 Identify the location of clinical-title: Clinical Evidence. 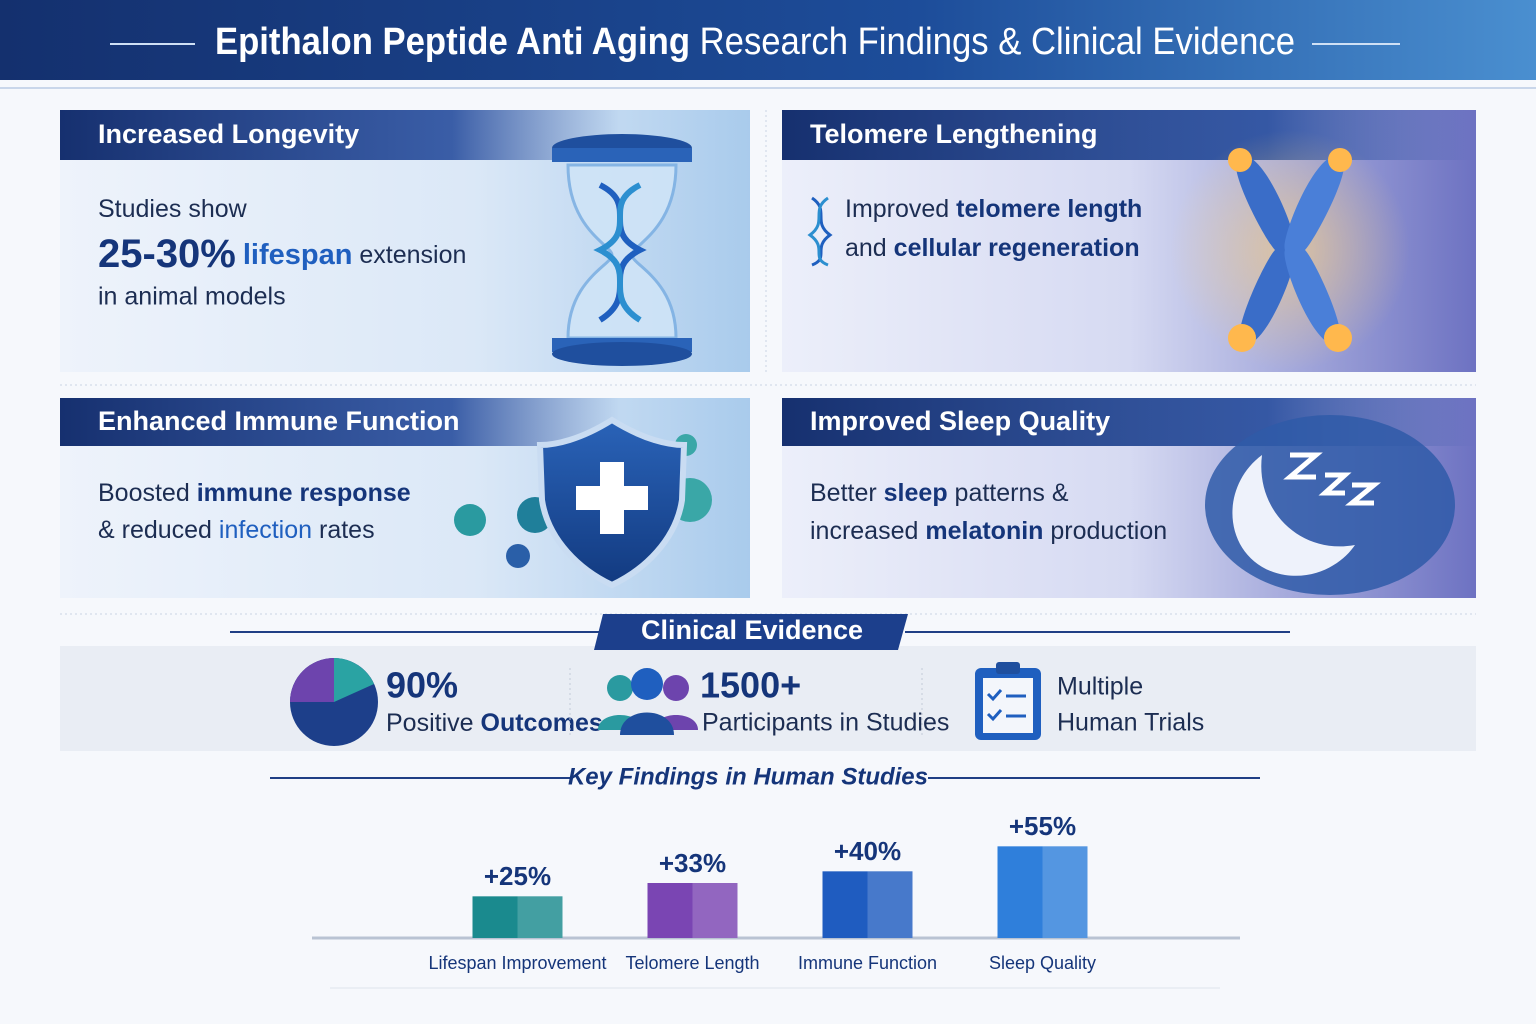
(752, 630).